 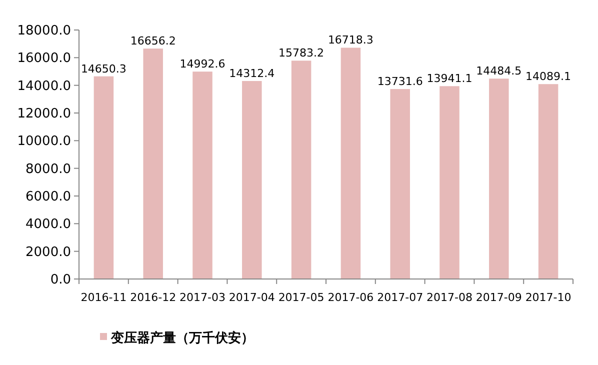 What do you see at coordinates (252, 73) in the screenshot?
I see `data-label: 14312.4` at bounding box center [252, 73].